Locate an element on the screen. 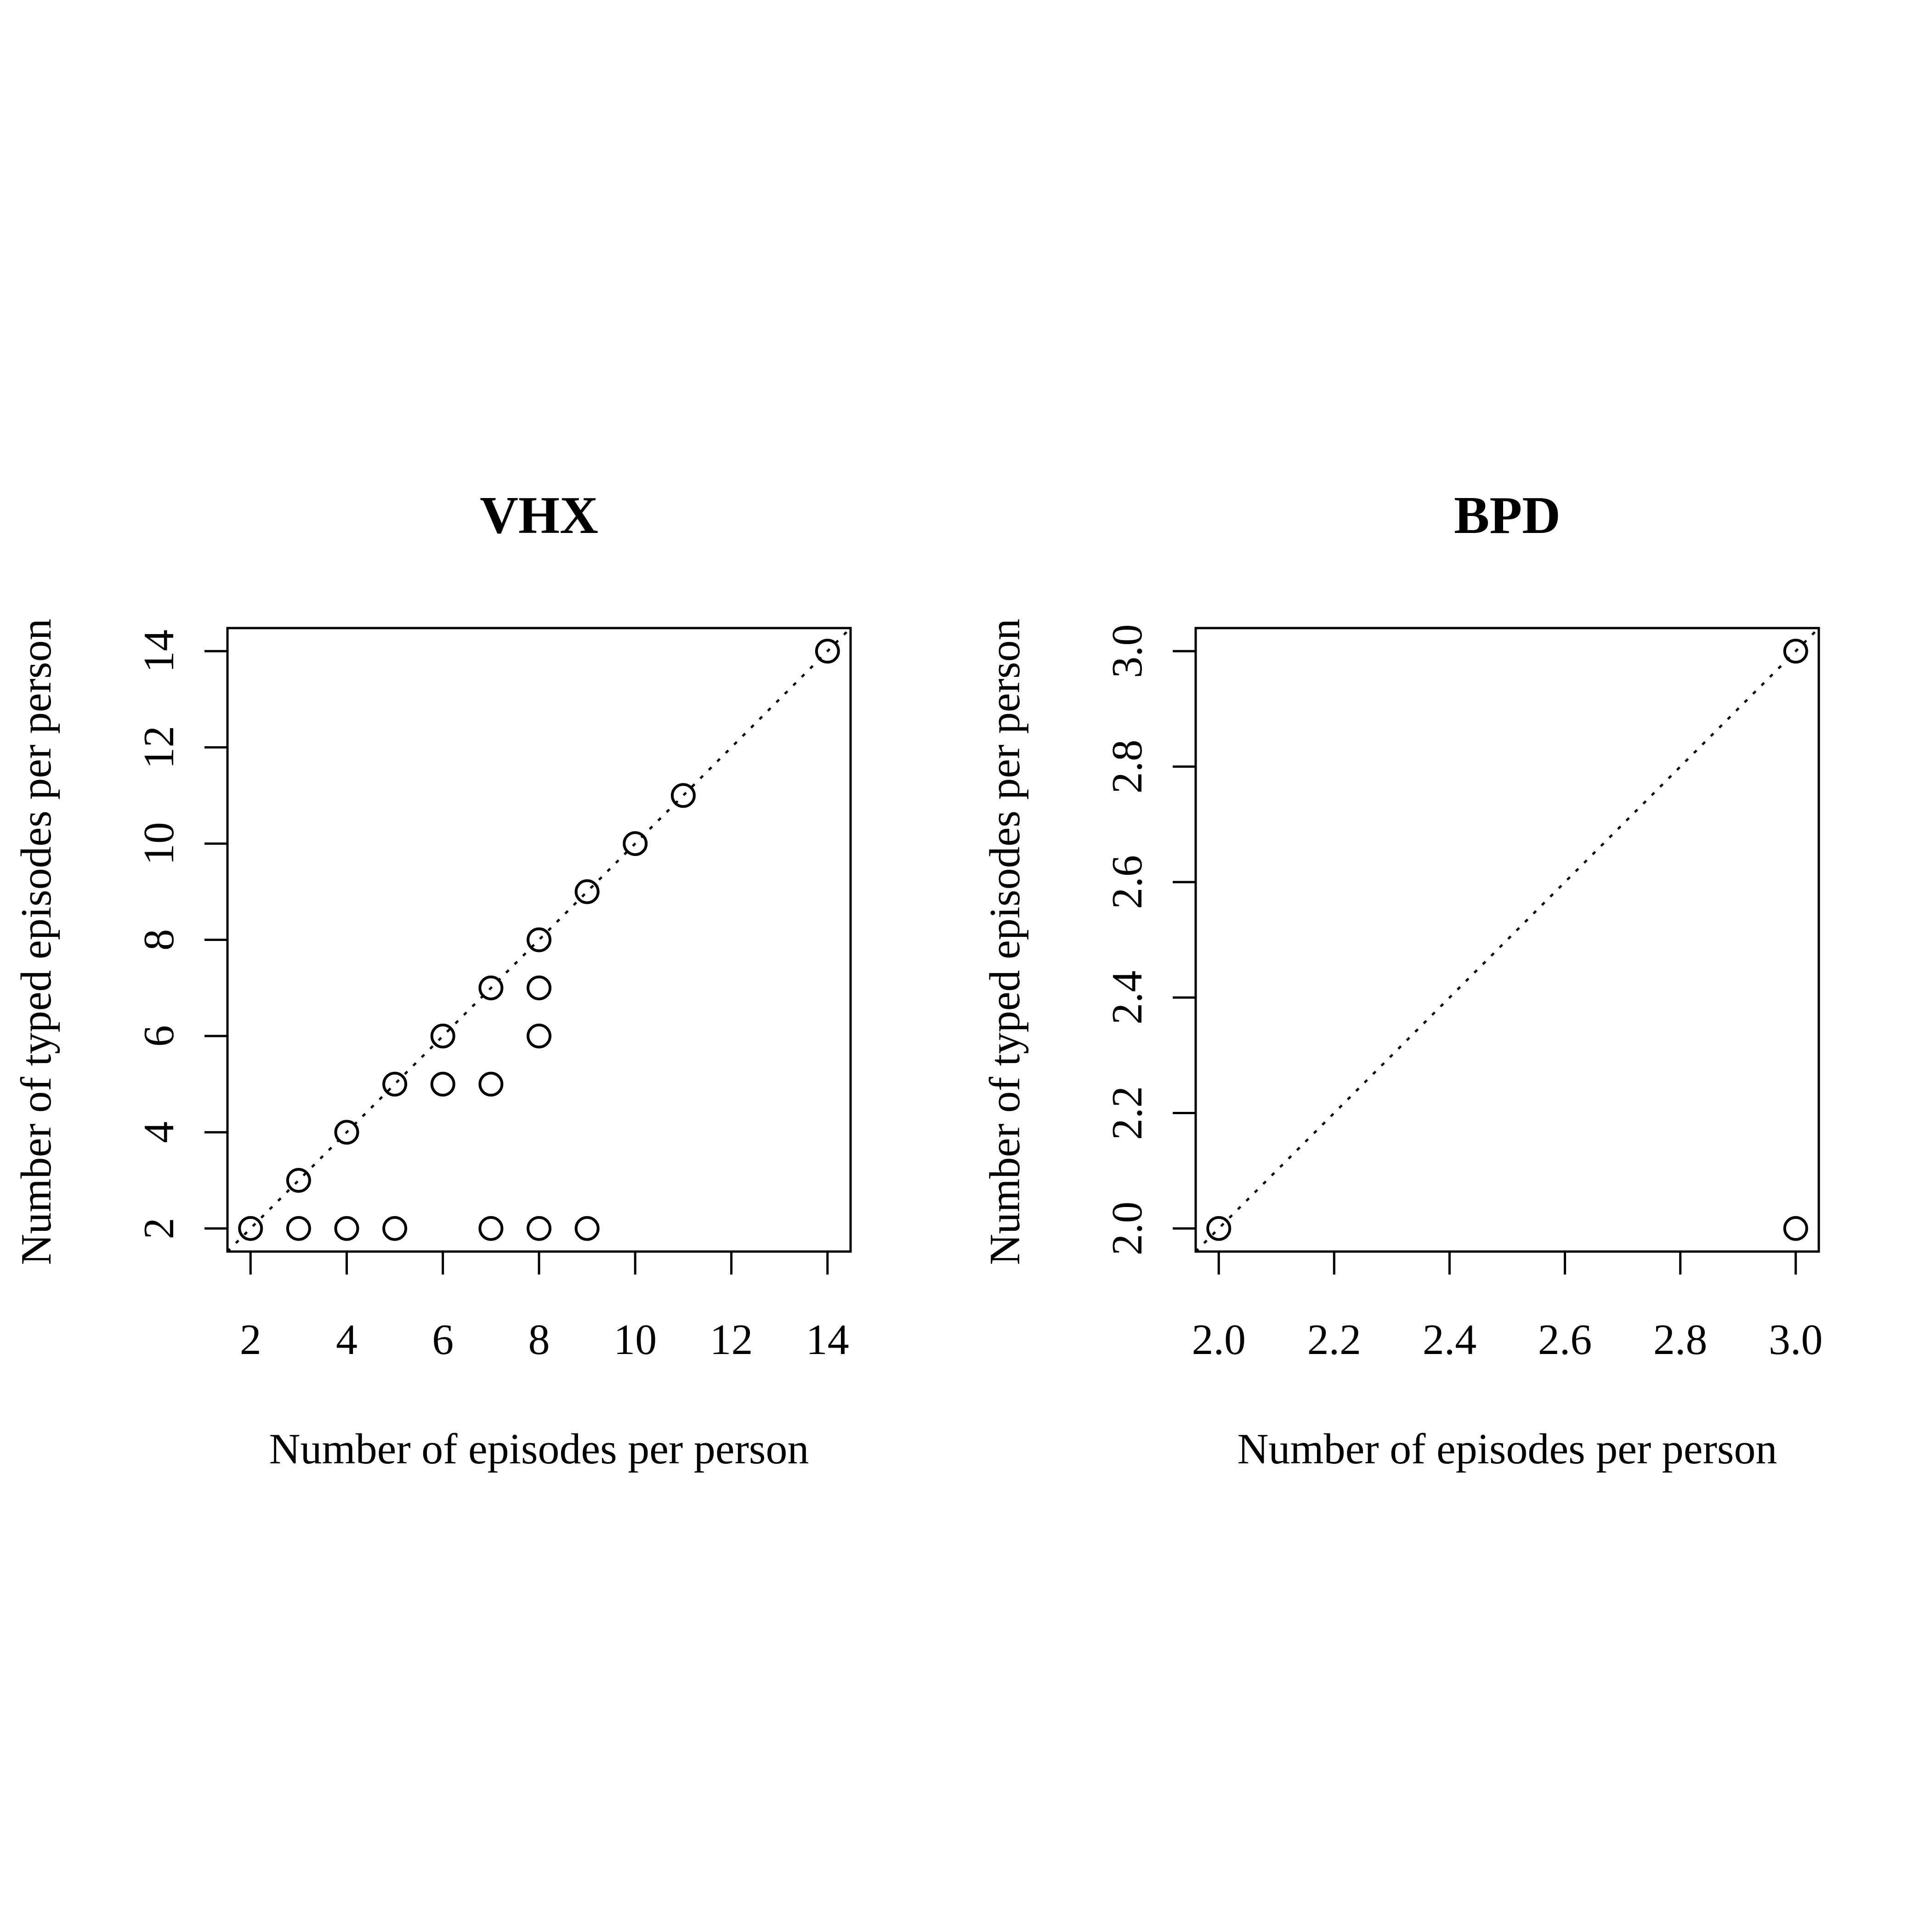  y-tick-label: 2 is located at coordinates (159, 1228).